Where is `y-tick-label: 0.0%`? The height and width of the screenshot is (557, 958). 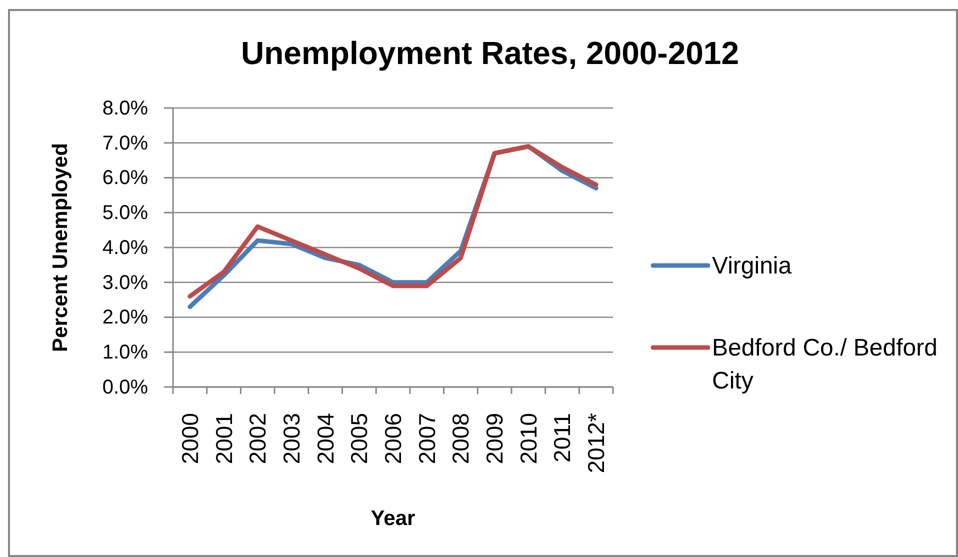
y-tick-label: 0.0% is located at coordinates (125, 387).